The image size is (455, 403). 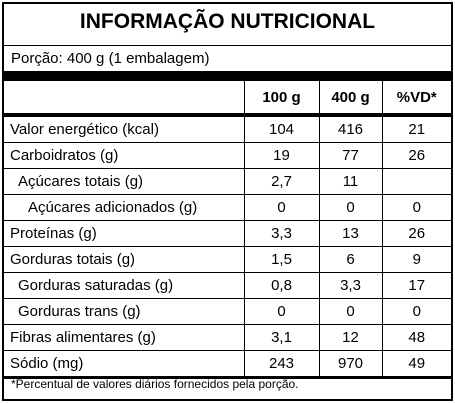 What do you see at coordinates (416, 364) in the screenshot?
I see `nutrient-value: 49` at bounding box center [416, 364].